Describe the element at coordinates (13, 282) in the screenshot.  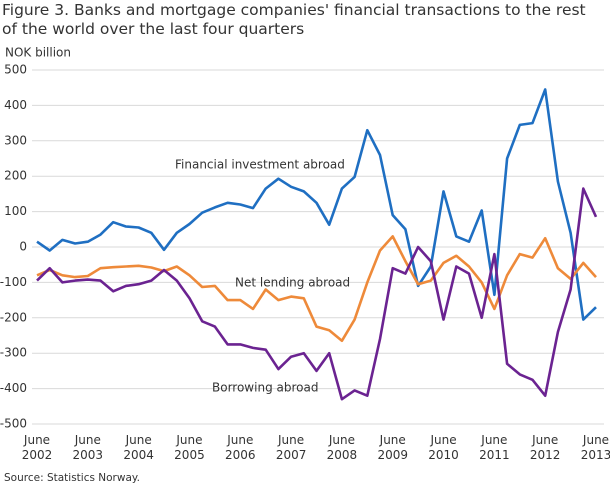
I see `y-tick-label: -100` at that location.